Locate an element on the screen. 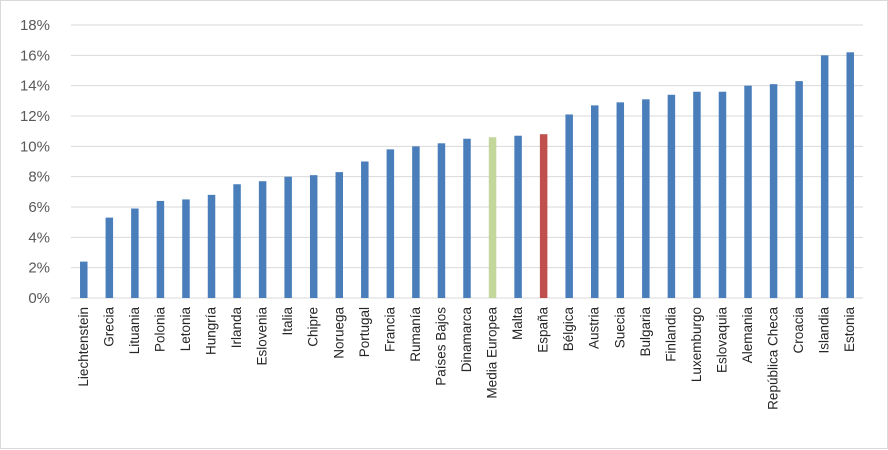 This screenshot has height=450, width=888. x-tick-label: Estonia is located at coordinates (849, 330).